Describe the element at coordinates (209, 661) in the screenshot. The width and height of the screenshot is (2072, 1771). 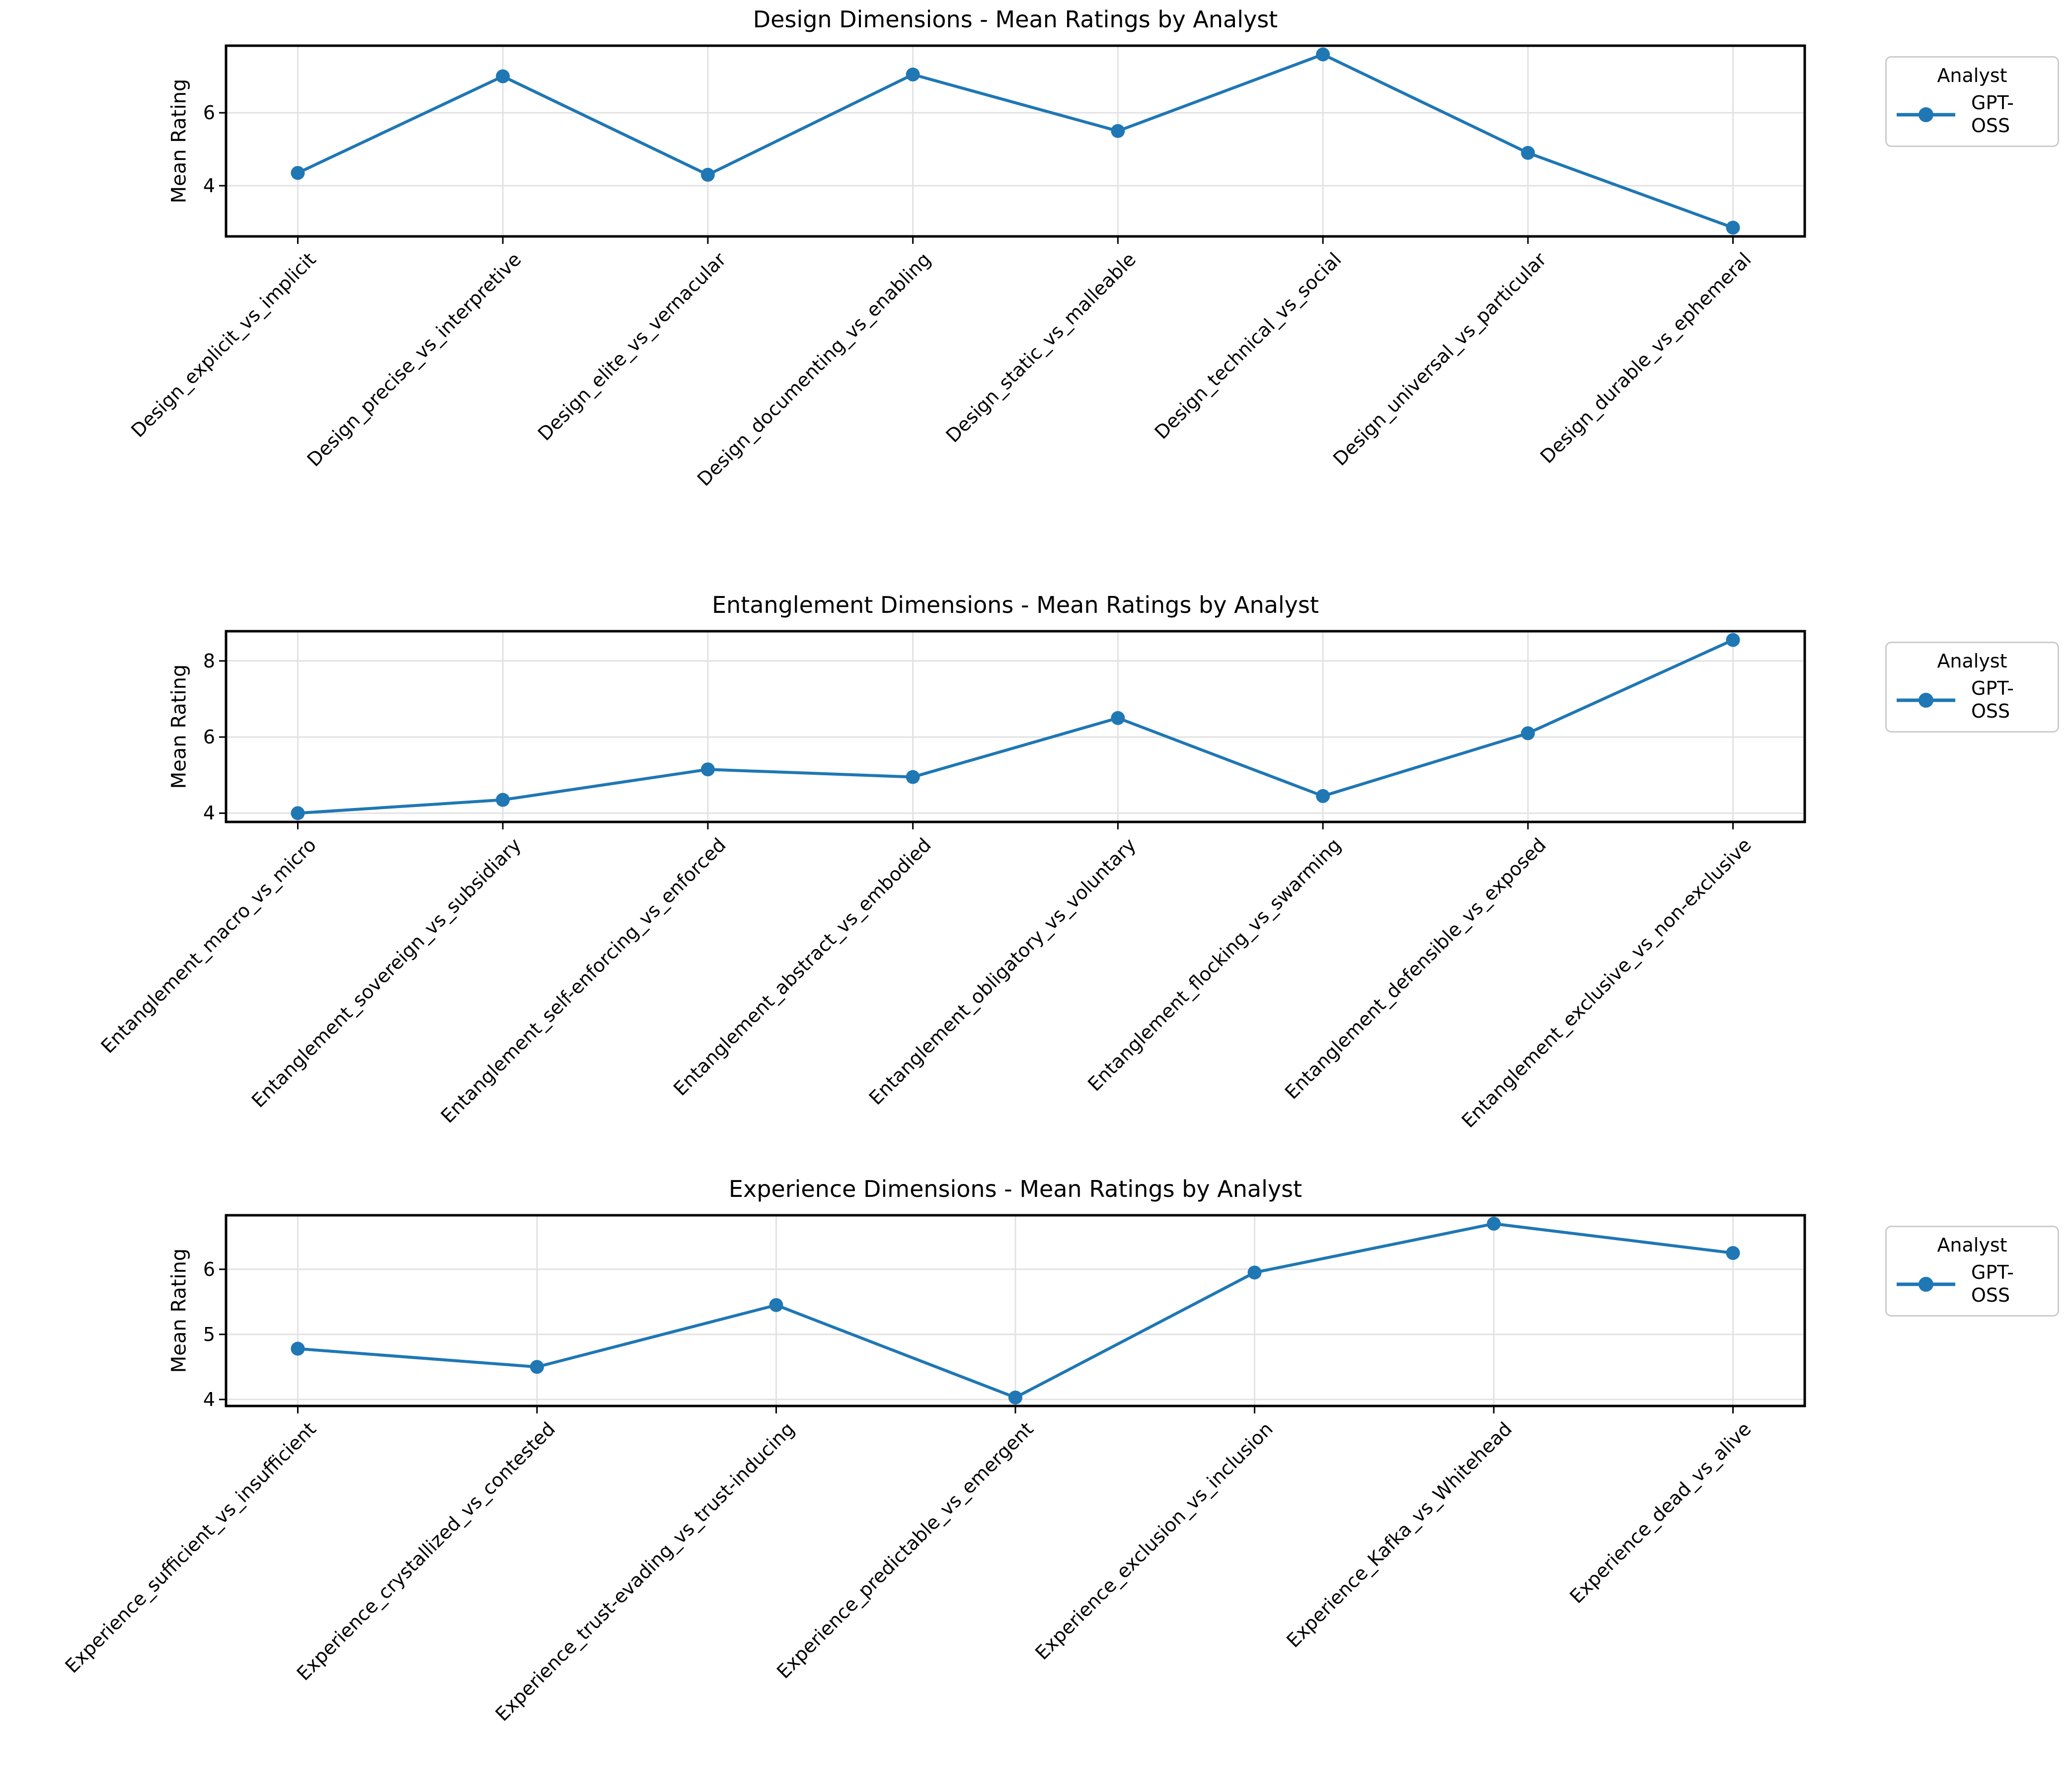
I see `y-tick-label: 8` at that location.